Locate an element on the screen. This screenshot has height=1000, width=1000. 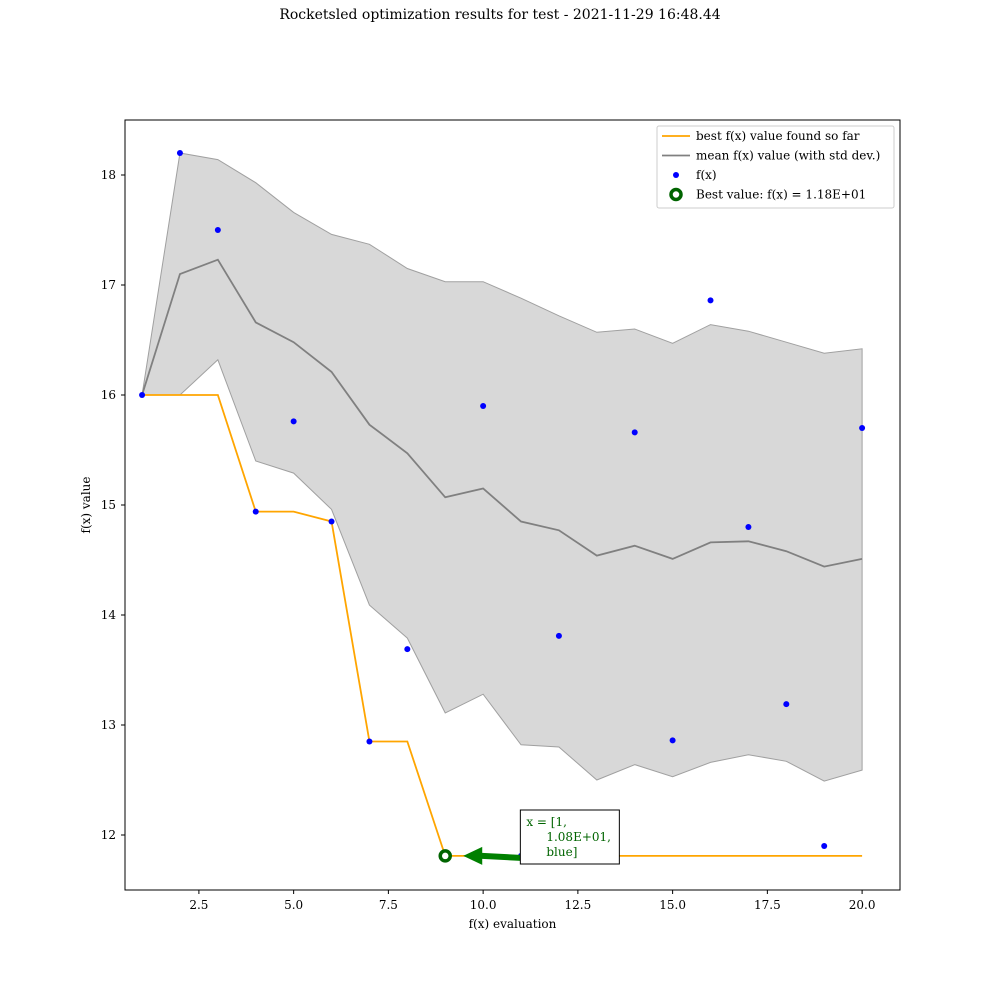
annotation-text-line: blue] is located at coordinates (561, 852).